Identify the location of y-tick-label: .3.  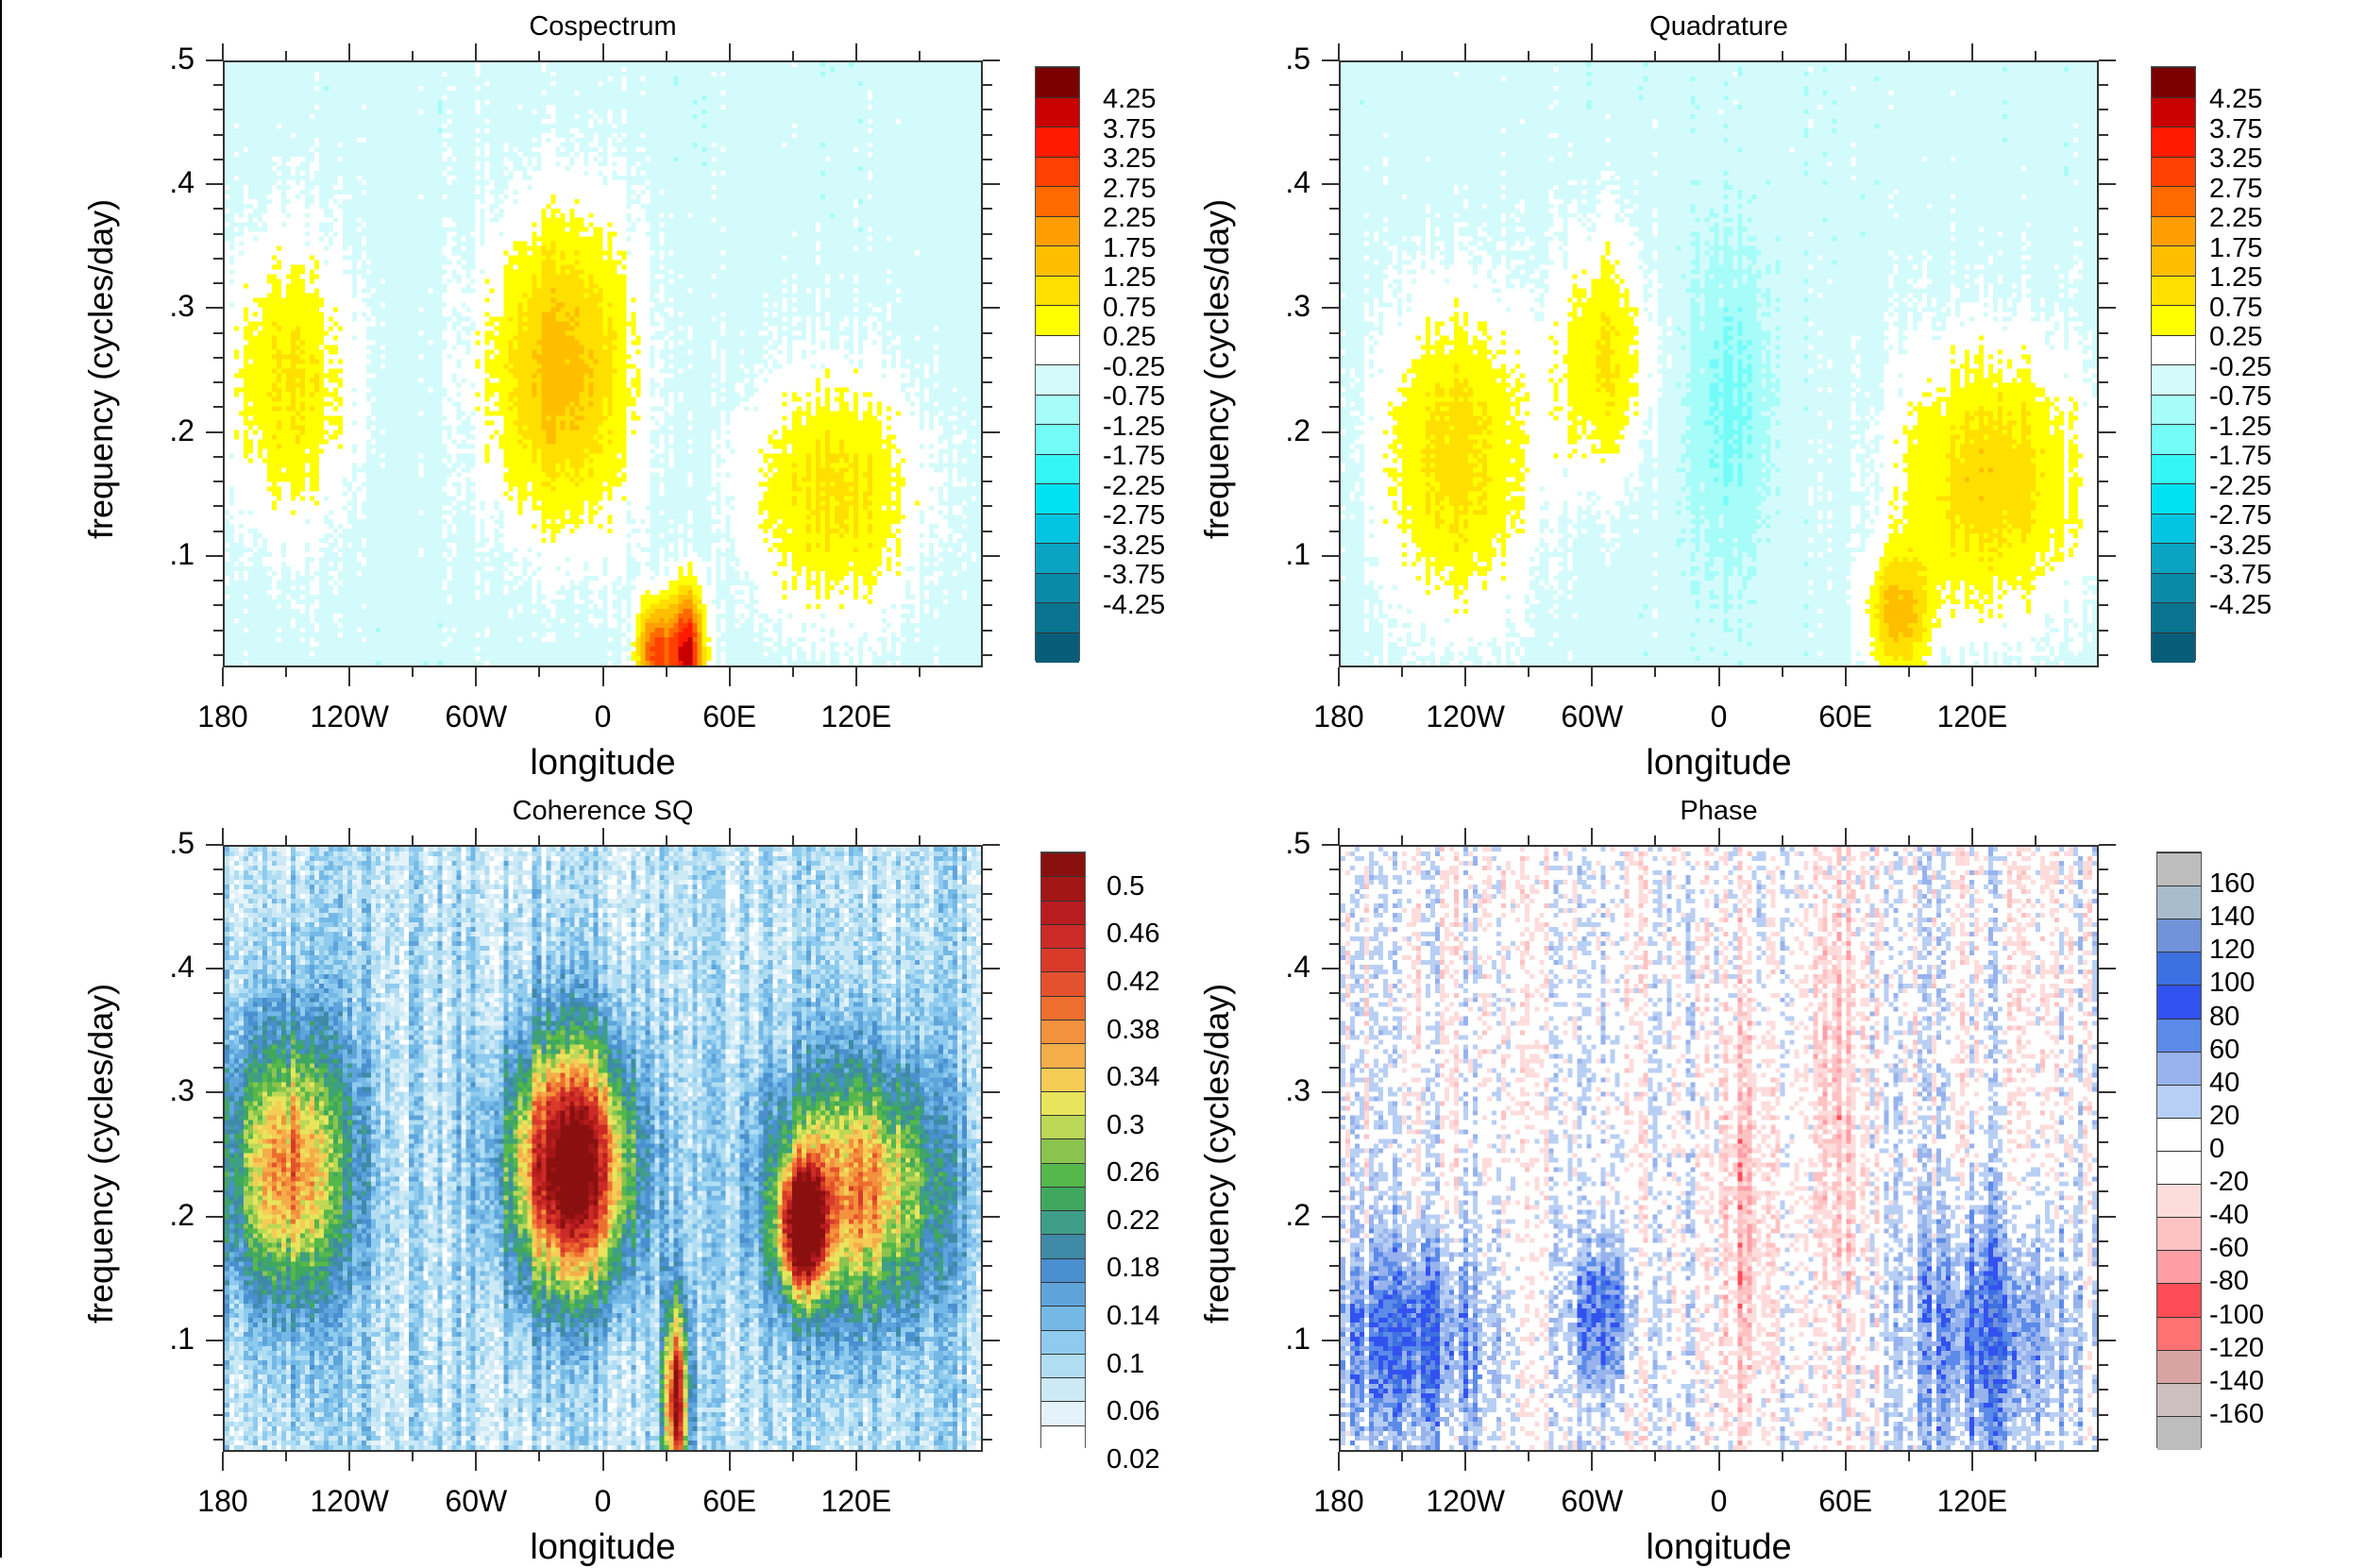
(1297, 1090).